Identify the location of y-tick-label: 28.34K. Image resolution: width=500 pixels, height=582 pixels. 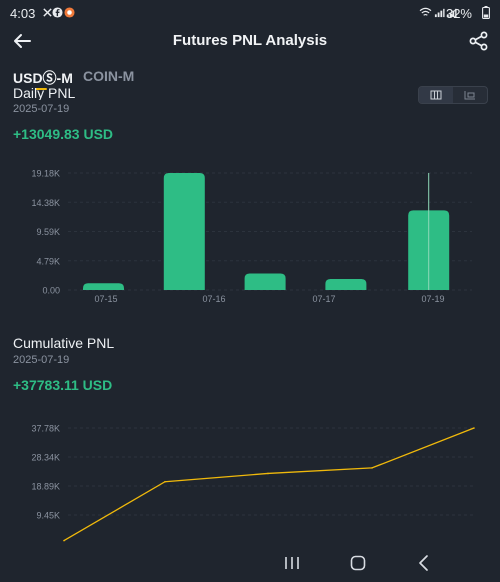
(45, 457).